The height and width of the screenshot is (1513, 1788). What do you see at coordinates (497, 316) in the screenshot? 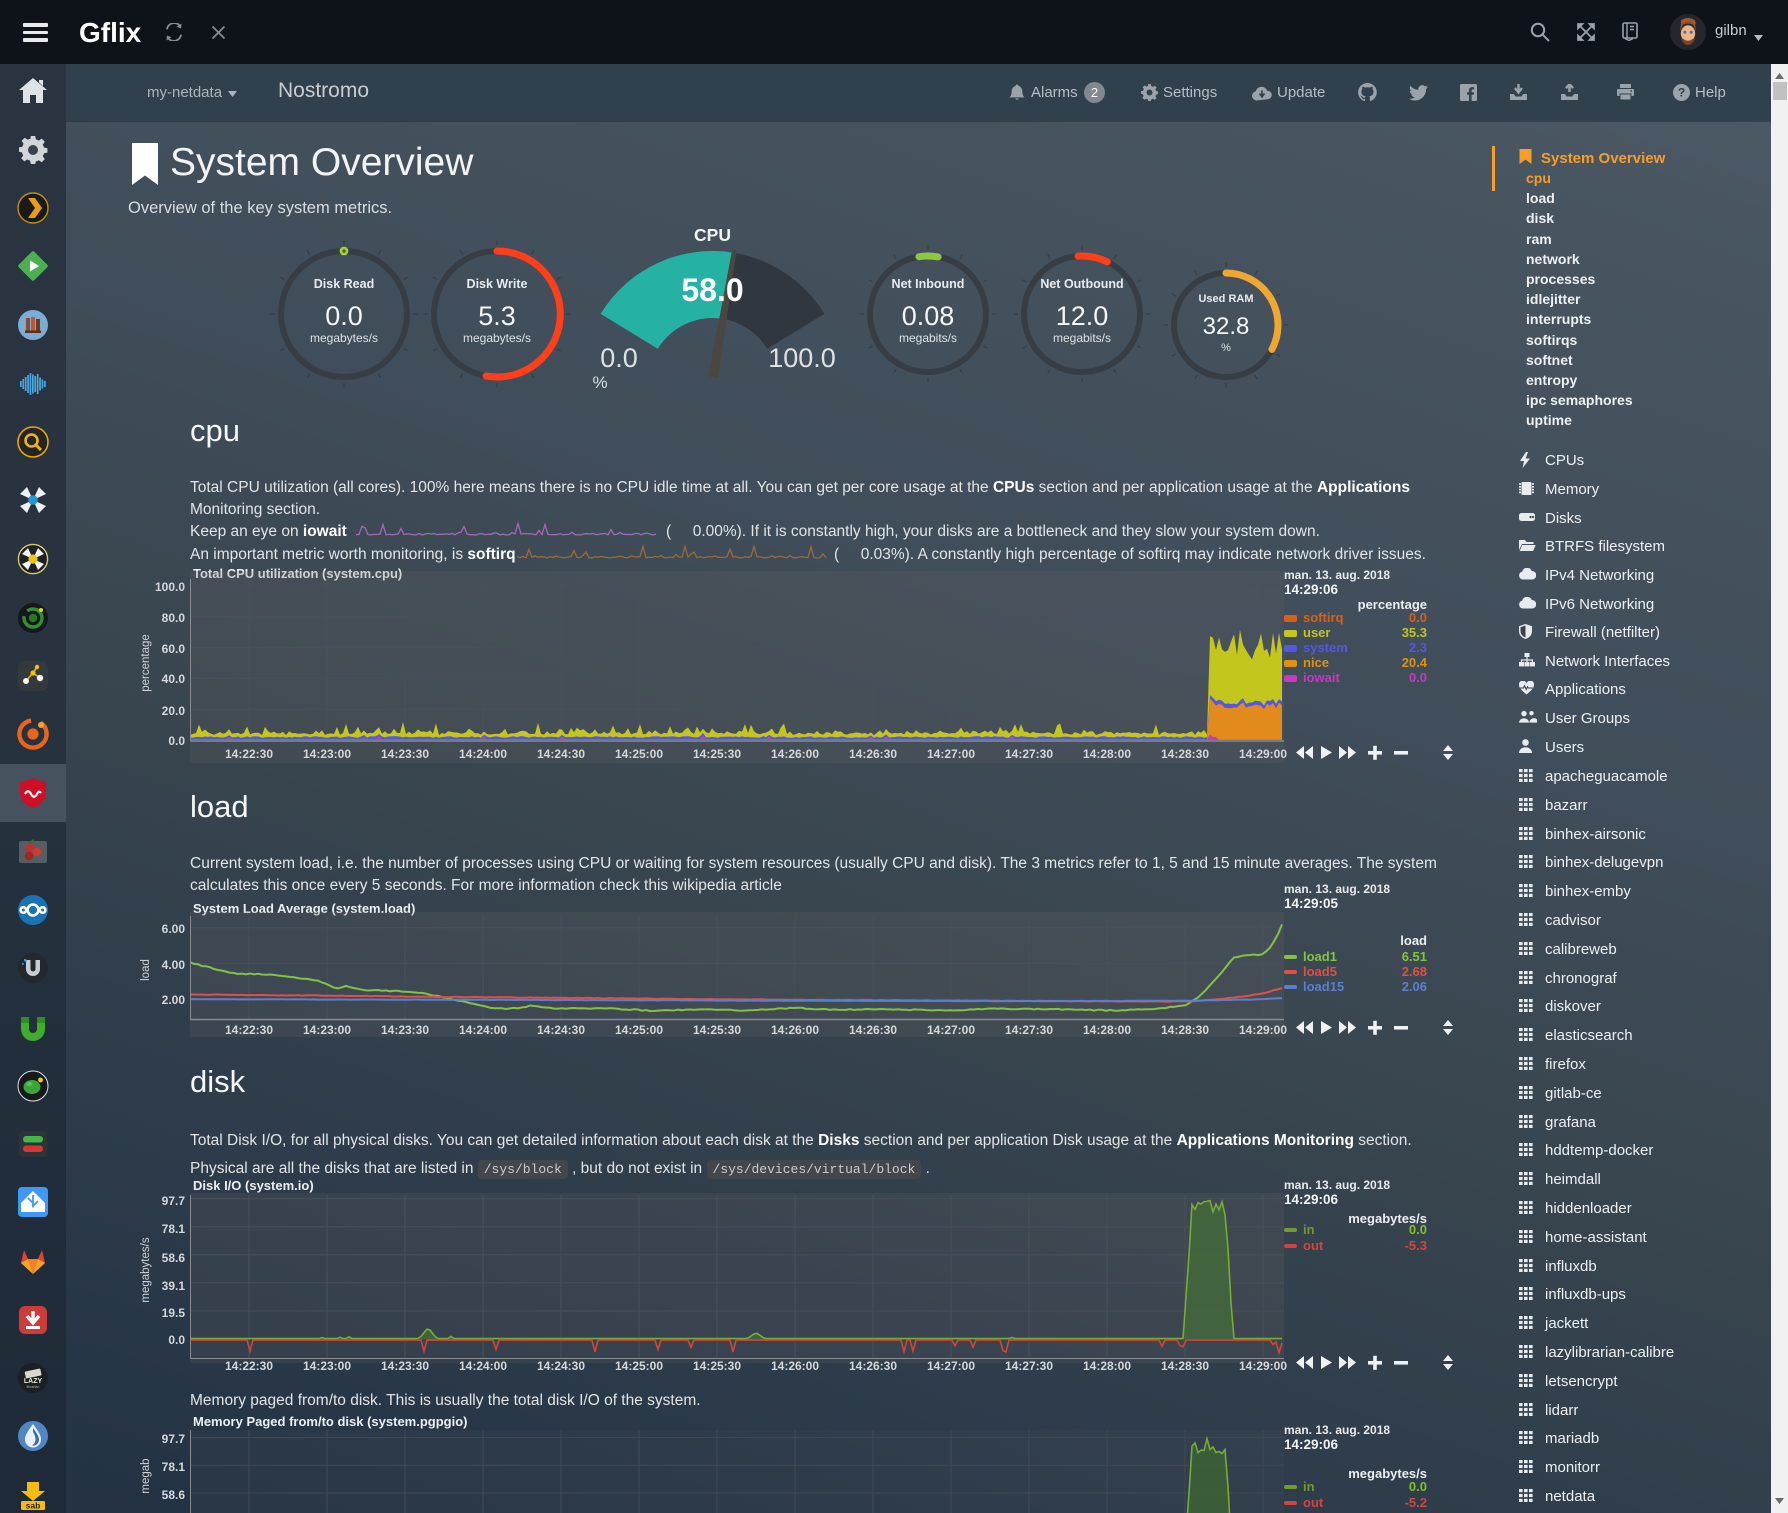
I see `svg-text: 5.3` at bounding box center [497, 316].